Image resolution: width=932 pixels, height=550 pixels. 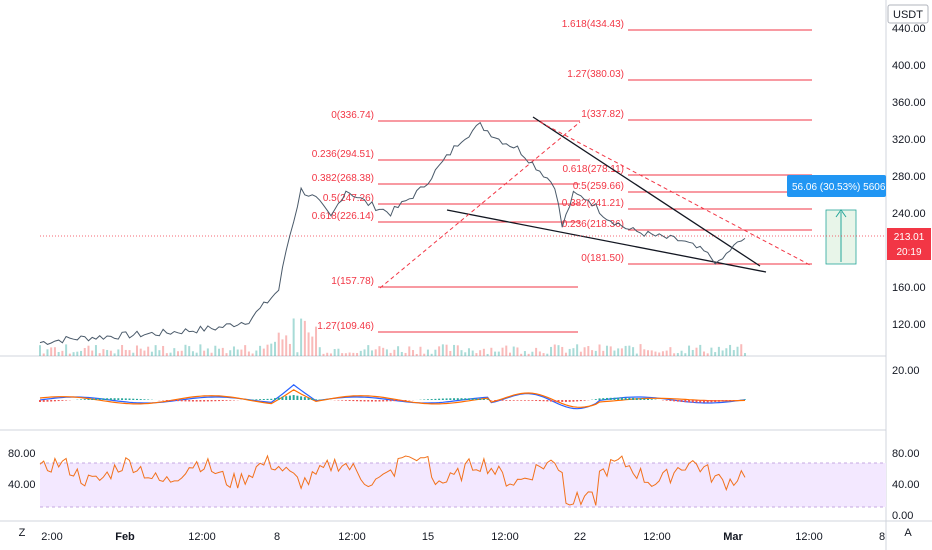 I want to click on macd-axis: 20.00, so click(x=906, y=371).